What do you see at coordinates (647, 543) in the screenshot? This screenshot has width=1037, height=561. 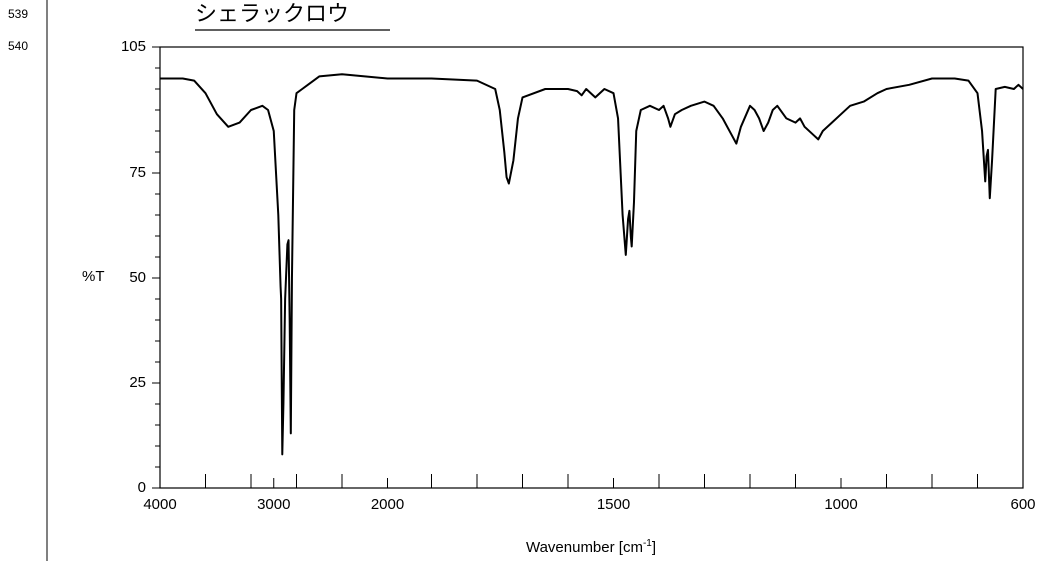 I see `x-label-sup: -1` at bounding box center [647, 543].